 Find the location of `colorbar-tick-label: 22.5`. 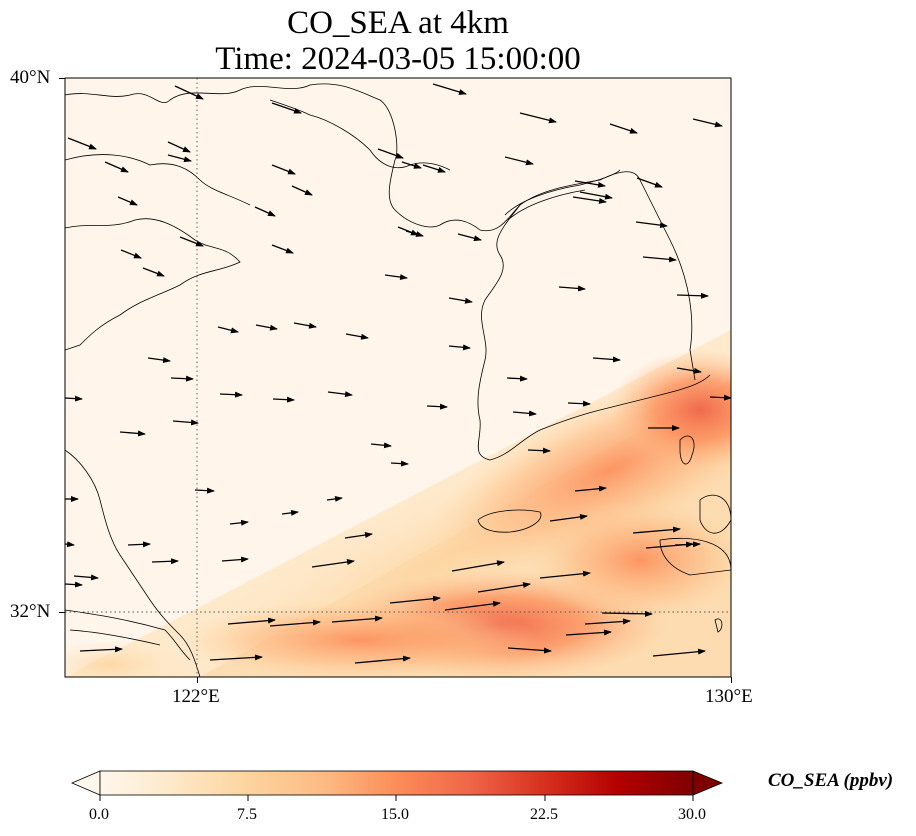

colorbar-tick-label: 22.5 is located at coordinates (544, 814).